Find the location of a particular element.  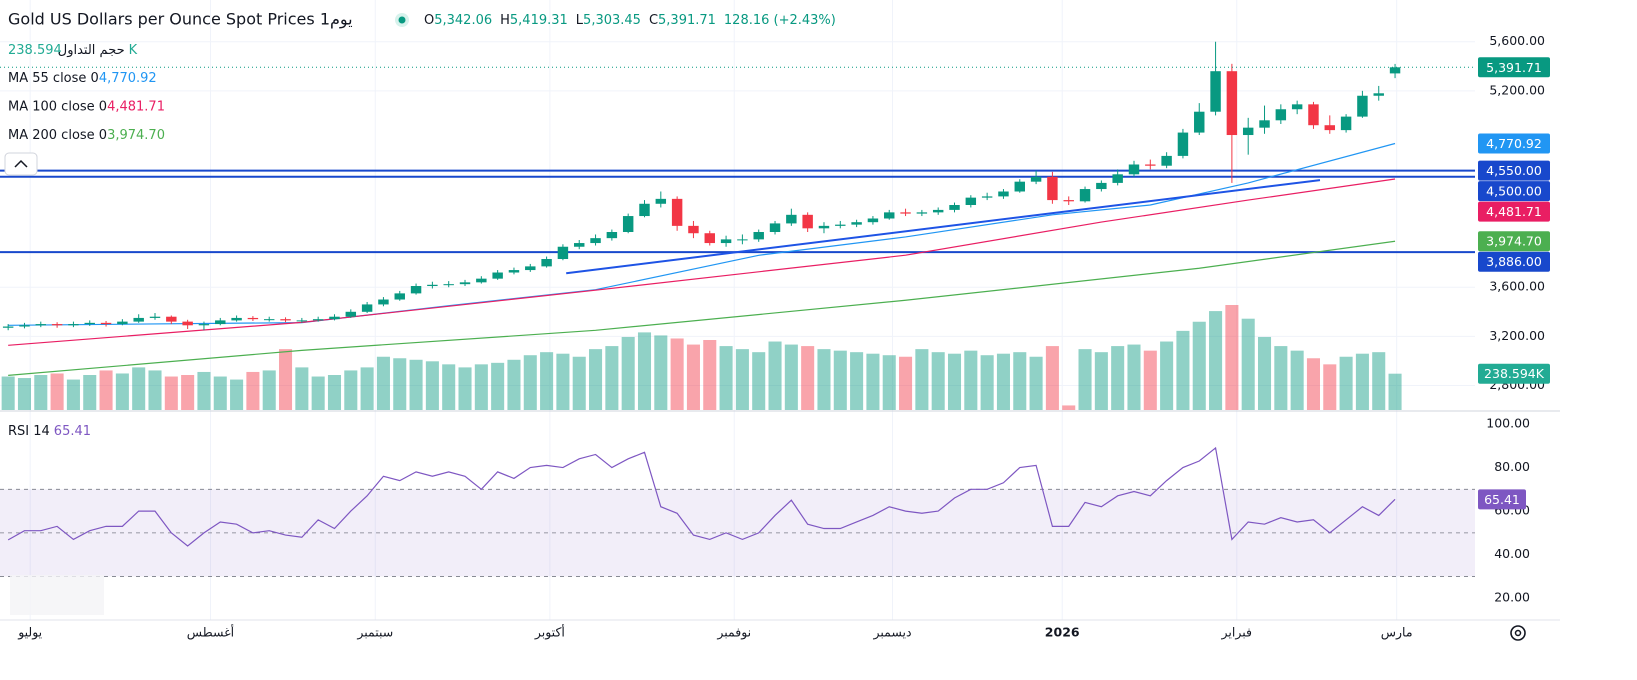

rsi-tick-label: 40.00 is located at coordinates (1512, 553).